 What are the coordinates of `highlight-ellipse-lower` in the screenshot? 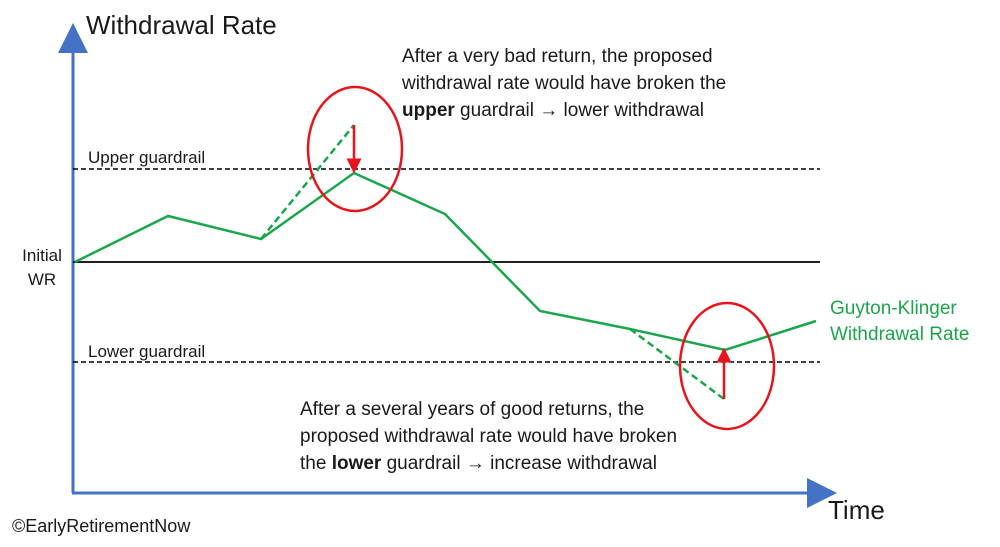 It's located at (727, 366).